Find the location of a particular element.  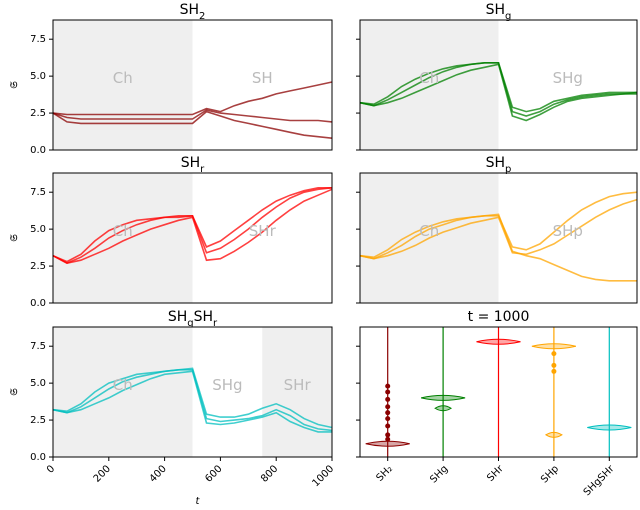

title-text: t = 1000 is located at coordinates (499, 317).